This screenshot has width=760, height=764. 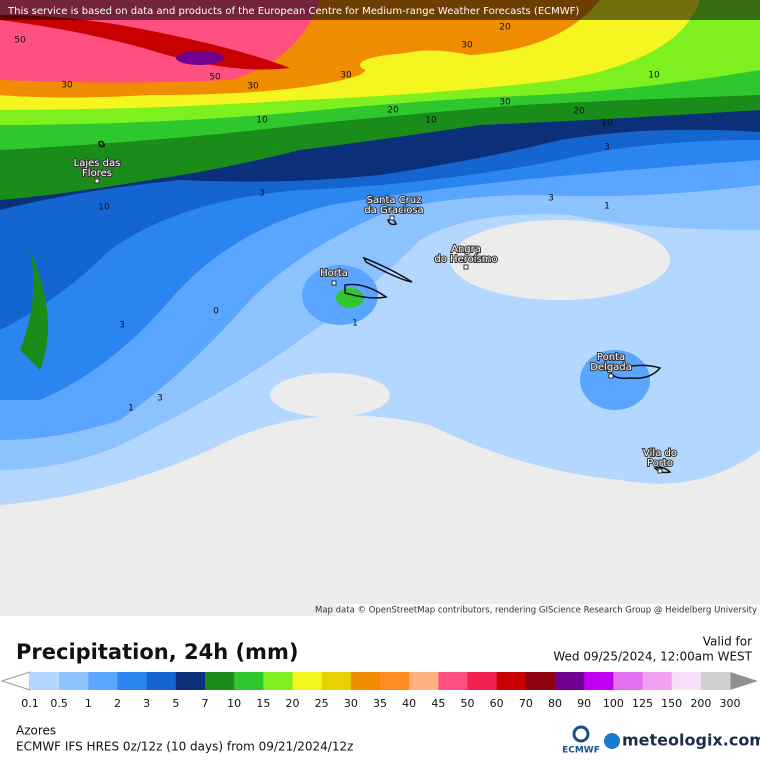 I want to click on ecmwf-logo: ECMWF, so click(x=581, y=740).